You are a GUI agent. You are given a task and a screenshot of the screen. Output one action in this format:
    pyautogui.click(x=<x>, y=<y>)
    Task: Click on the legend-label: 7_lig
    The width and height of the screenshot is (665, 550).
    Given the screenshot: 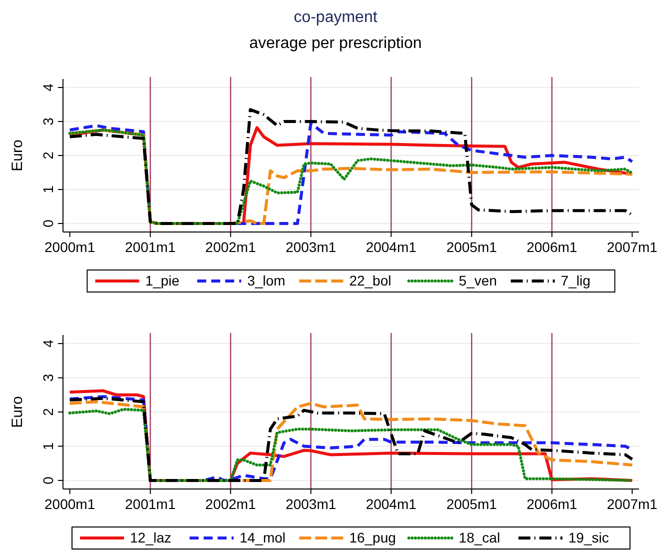 What is the action you would take?
    pyautogui.click(x=575, y=280)
    